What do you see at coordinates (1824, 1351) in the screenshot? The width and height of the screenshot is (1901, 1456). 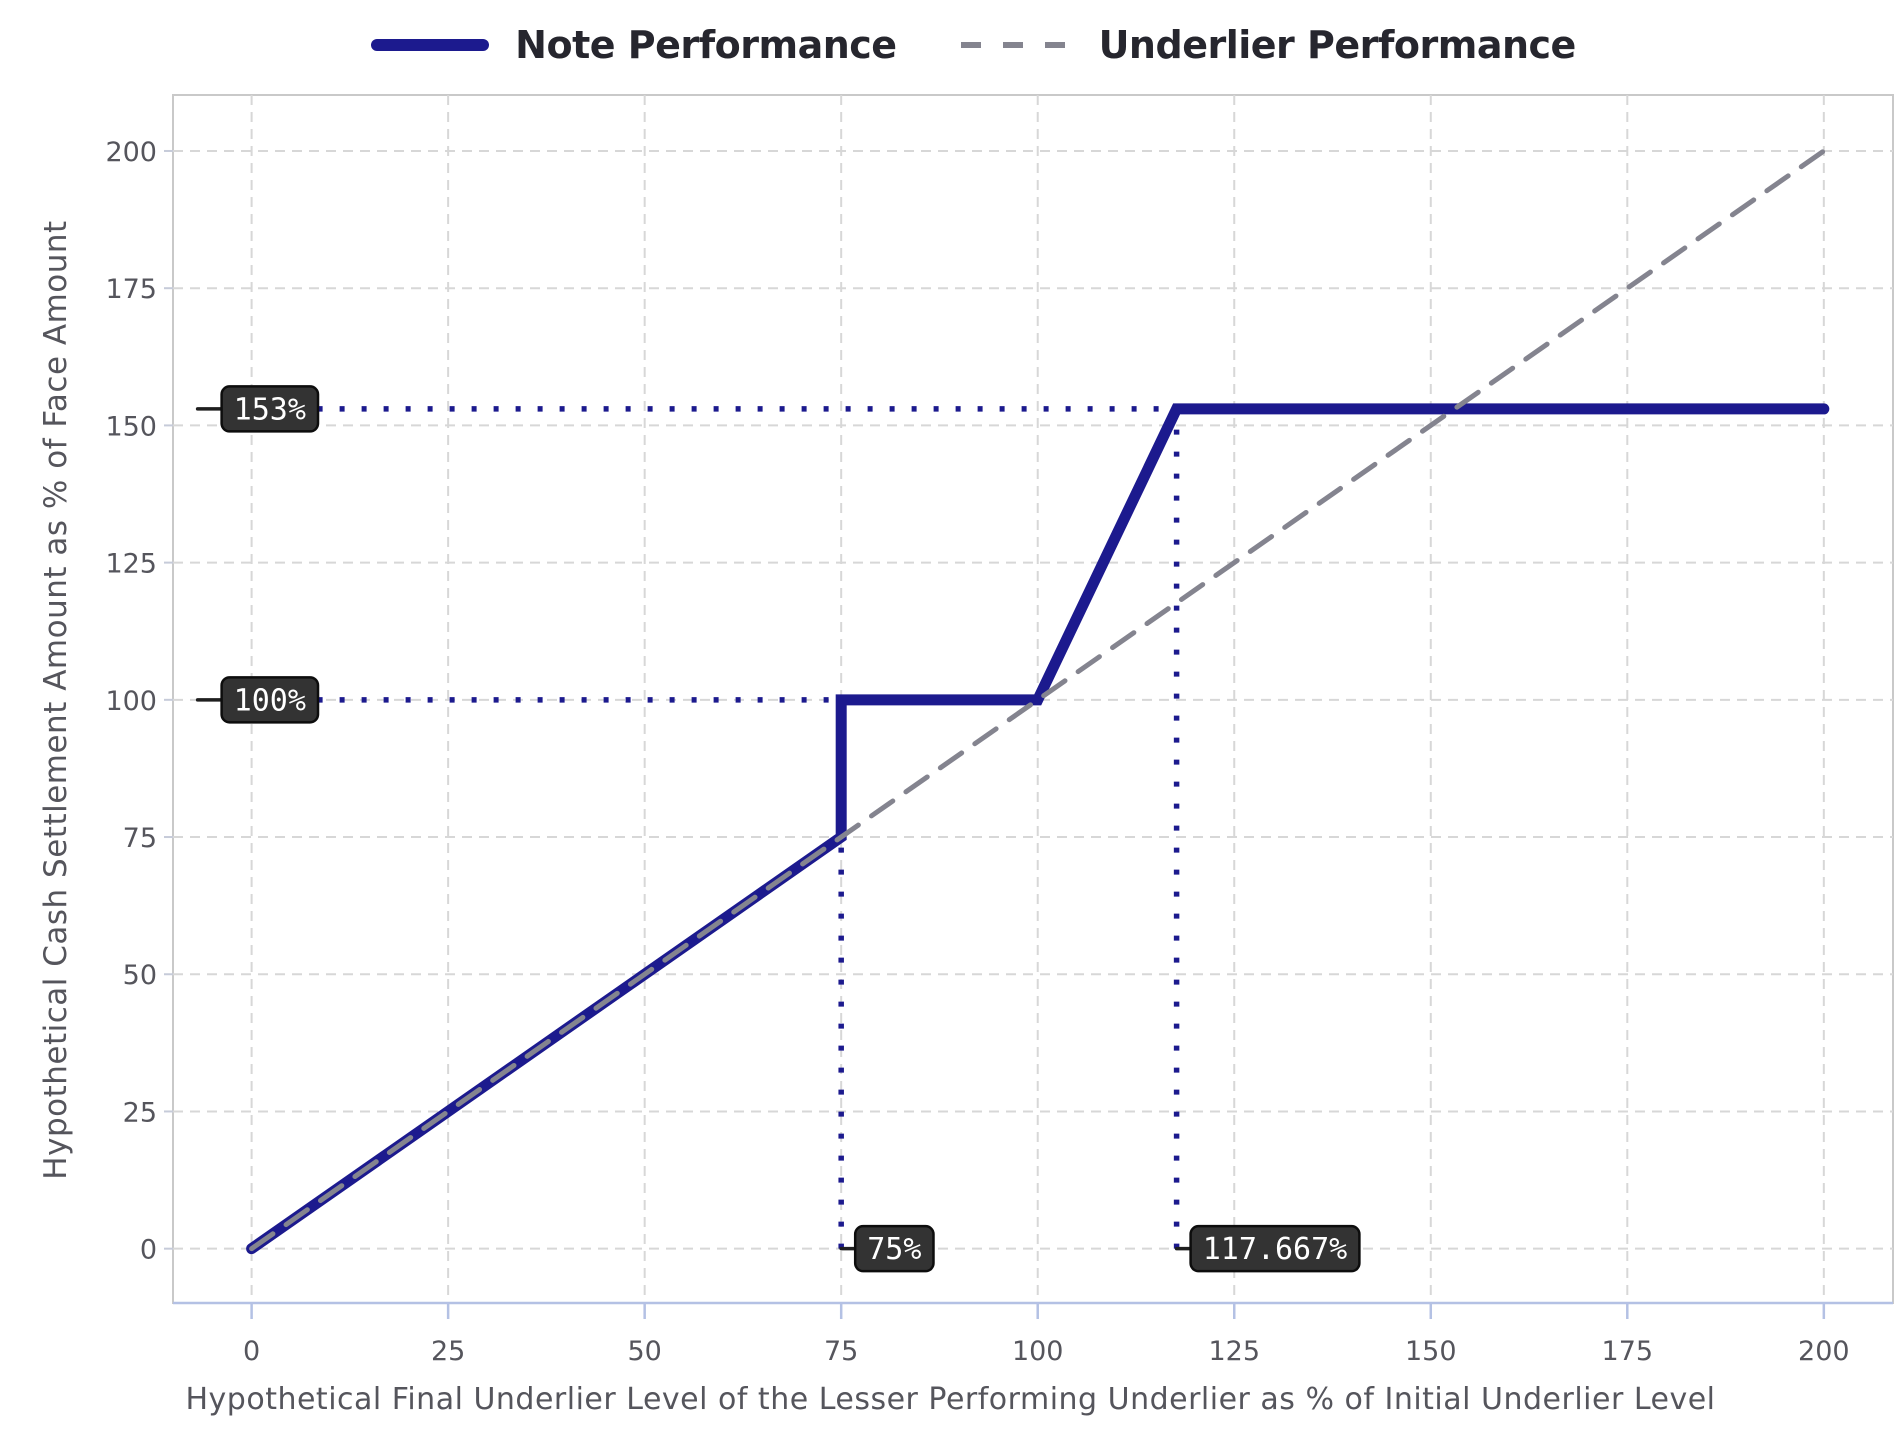 I see `x-tick-label: 200` at bounding box center [1824, 1351].